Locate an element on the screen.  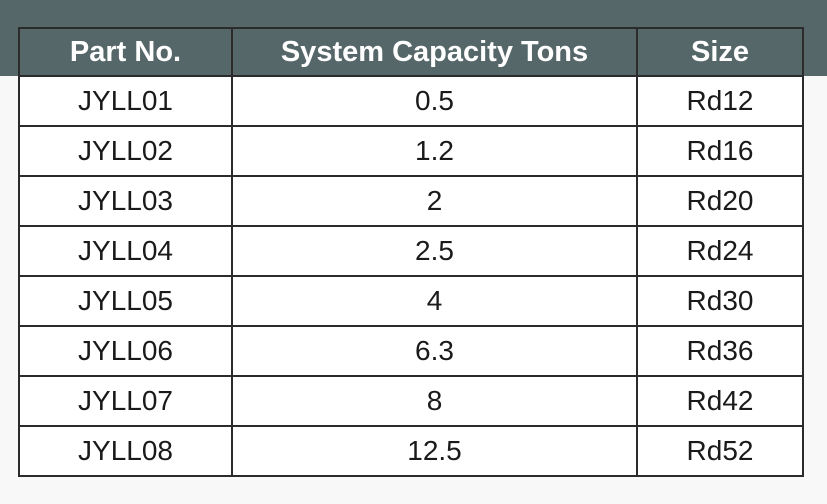
cell-size: Rd36 is located at coordinates (720, 351).